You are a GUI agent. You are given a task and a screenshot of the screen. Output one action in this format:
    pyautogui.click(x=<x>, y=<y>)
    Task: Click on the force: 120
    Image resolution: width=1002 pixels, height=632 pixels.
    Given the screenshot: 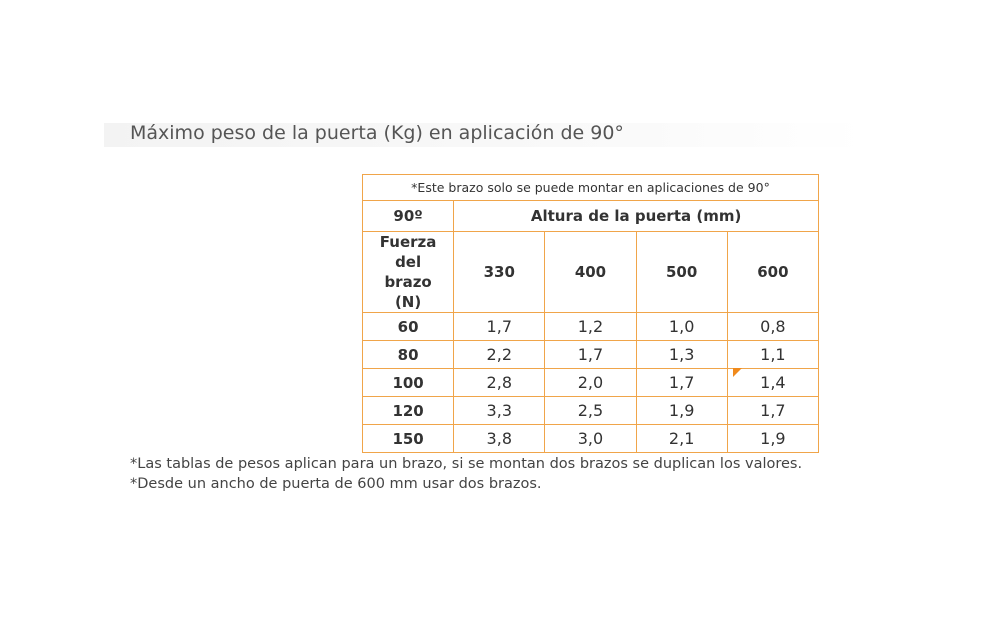 What is the action you would take?
    pyautogui.click(x=408, y=410)
    